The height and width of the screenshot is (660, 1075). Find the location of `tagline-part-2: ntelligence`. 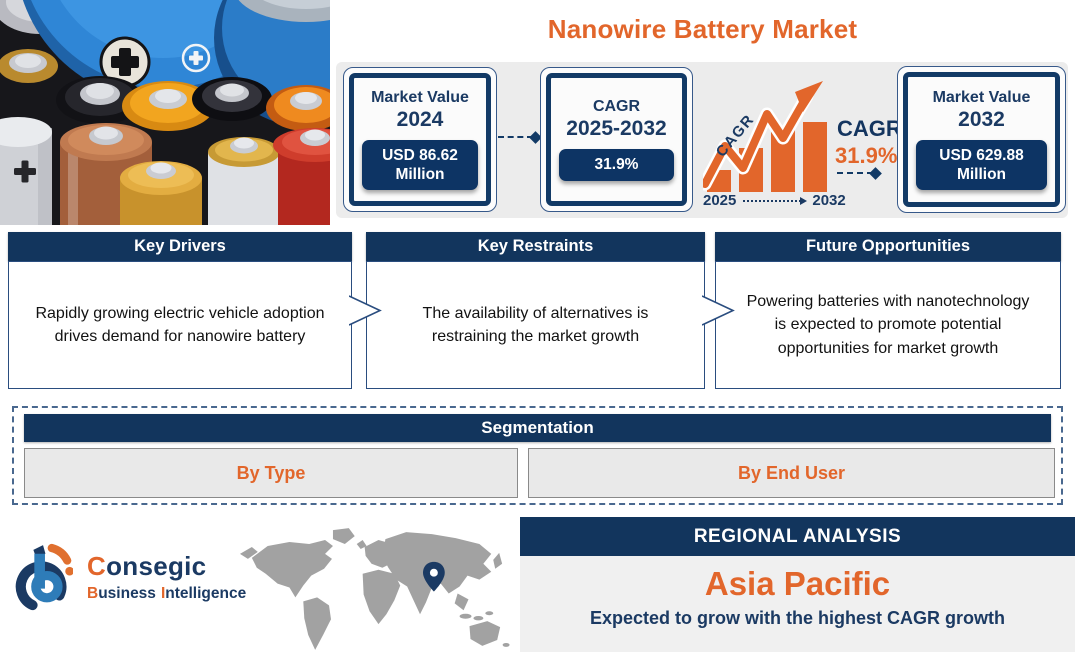

tagline-part-2: ntelligence is located at coordinates (206, 593).